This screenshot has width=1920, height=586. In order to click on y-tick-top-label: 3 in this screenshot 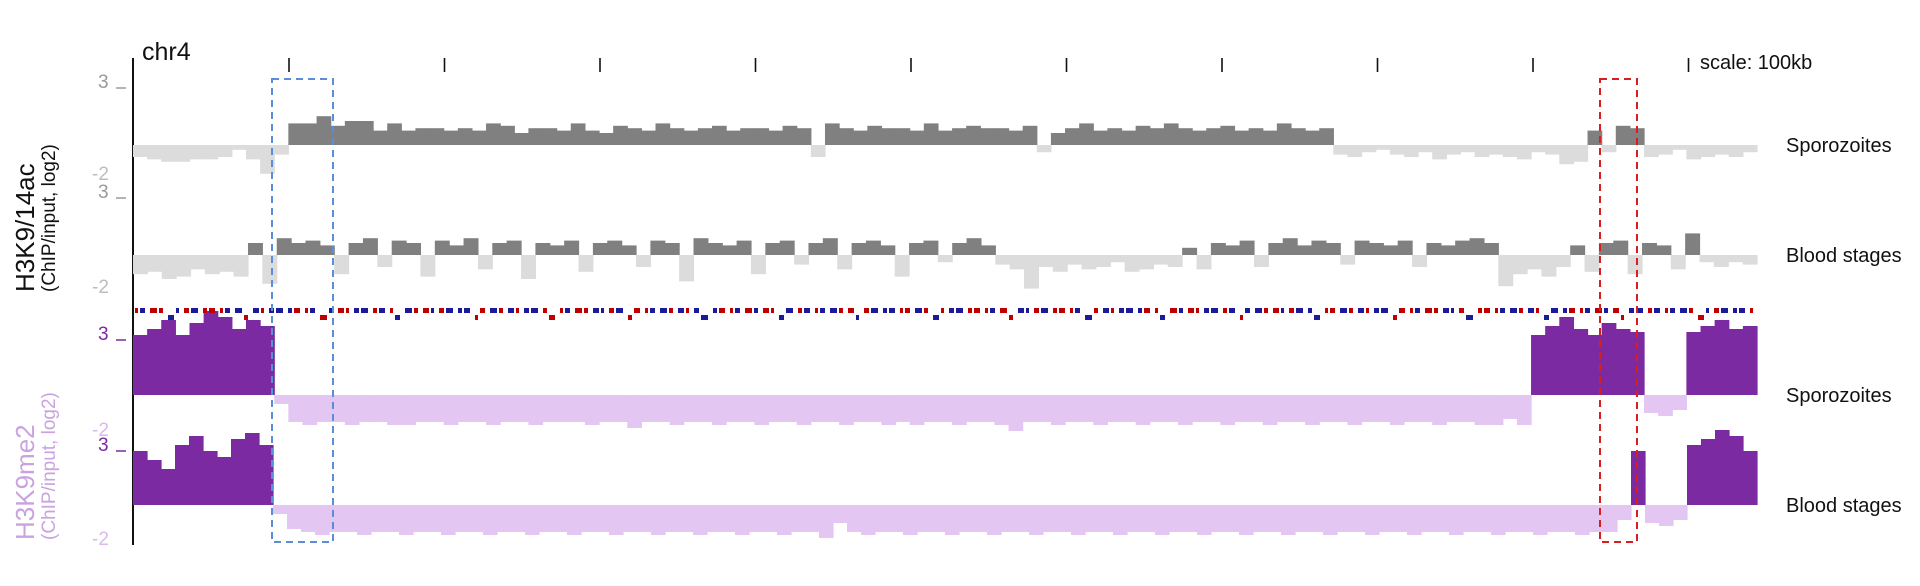, I will do `click(103, 334)`.